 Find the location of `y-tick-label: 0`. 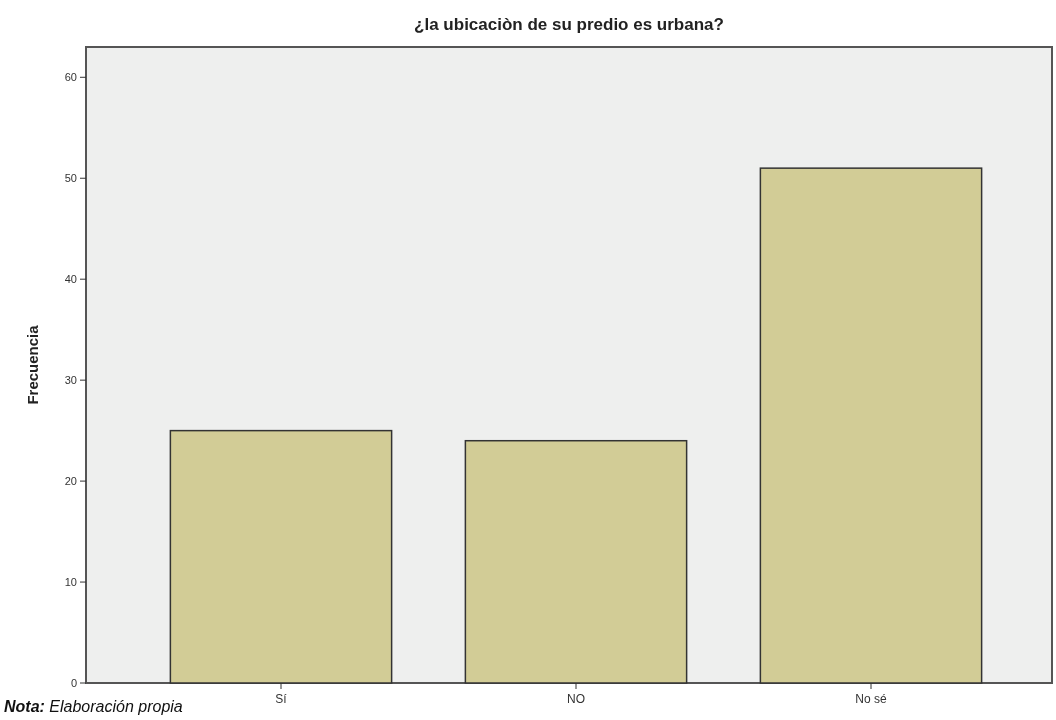

y-tick-label: 0 is located at coordinates (73, 682).